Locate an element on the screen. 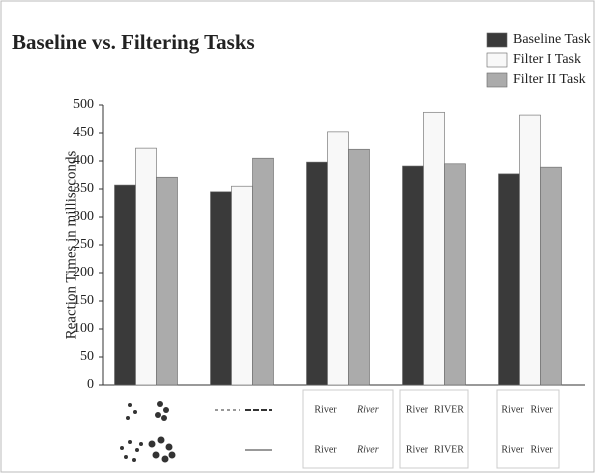 The width and height of the screenshot is (596, 474). legend-label: Baseline Task is located at coordinates (552, 39).